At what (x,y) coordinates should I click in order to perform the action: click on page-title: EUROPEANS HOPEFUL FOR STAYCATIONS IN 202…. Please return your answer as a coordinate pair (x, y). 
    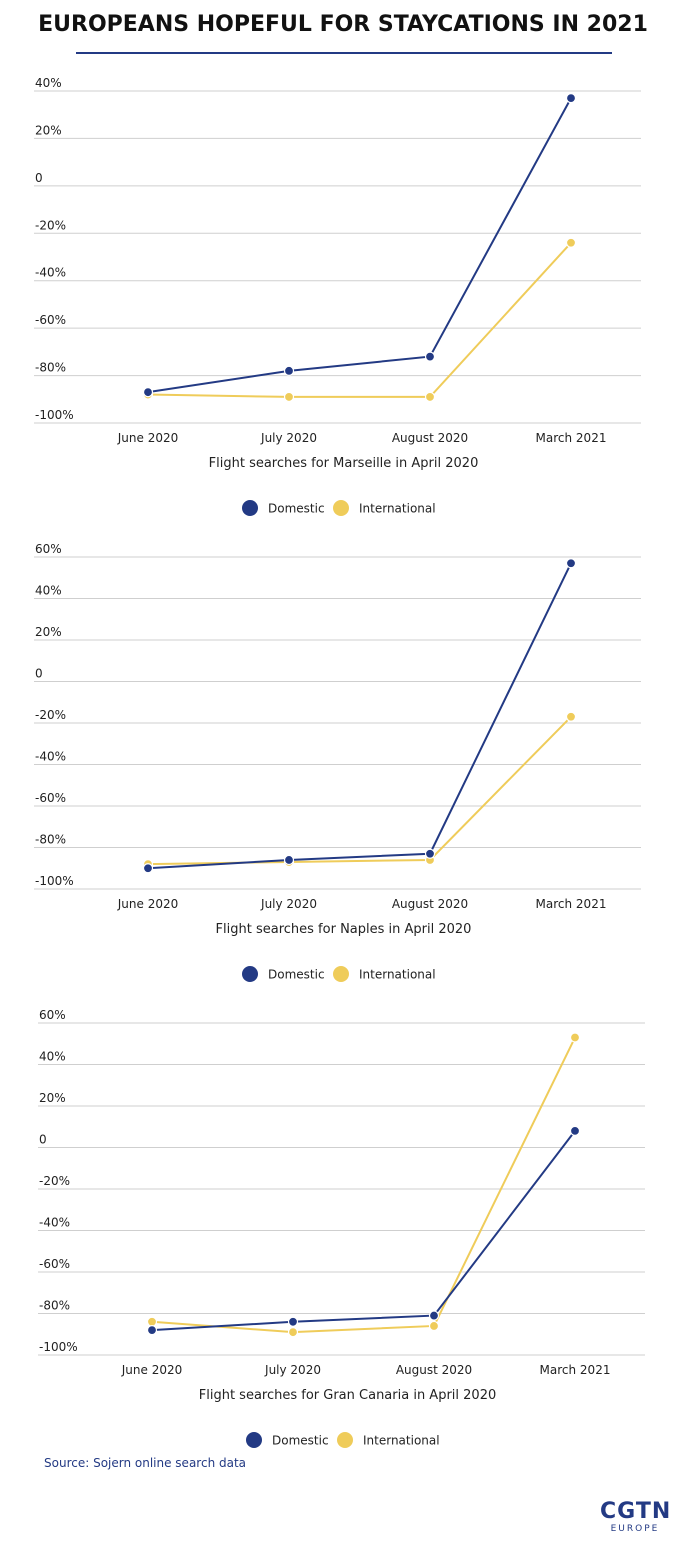
    Looking at the image, I should click on (343, 24).